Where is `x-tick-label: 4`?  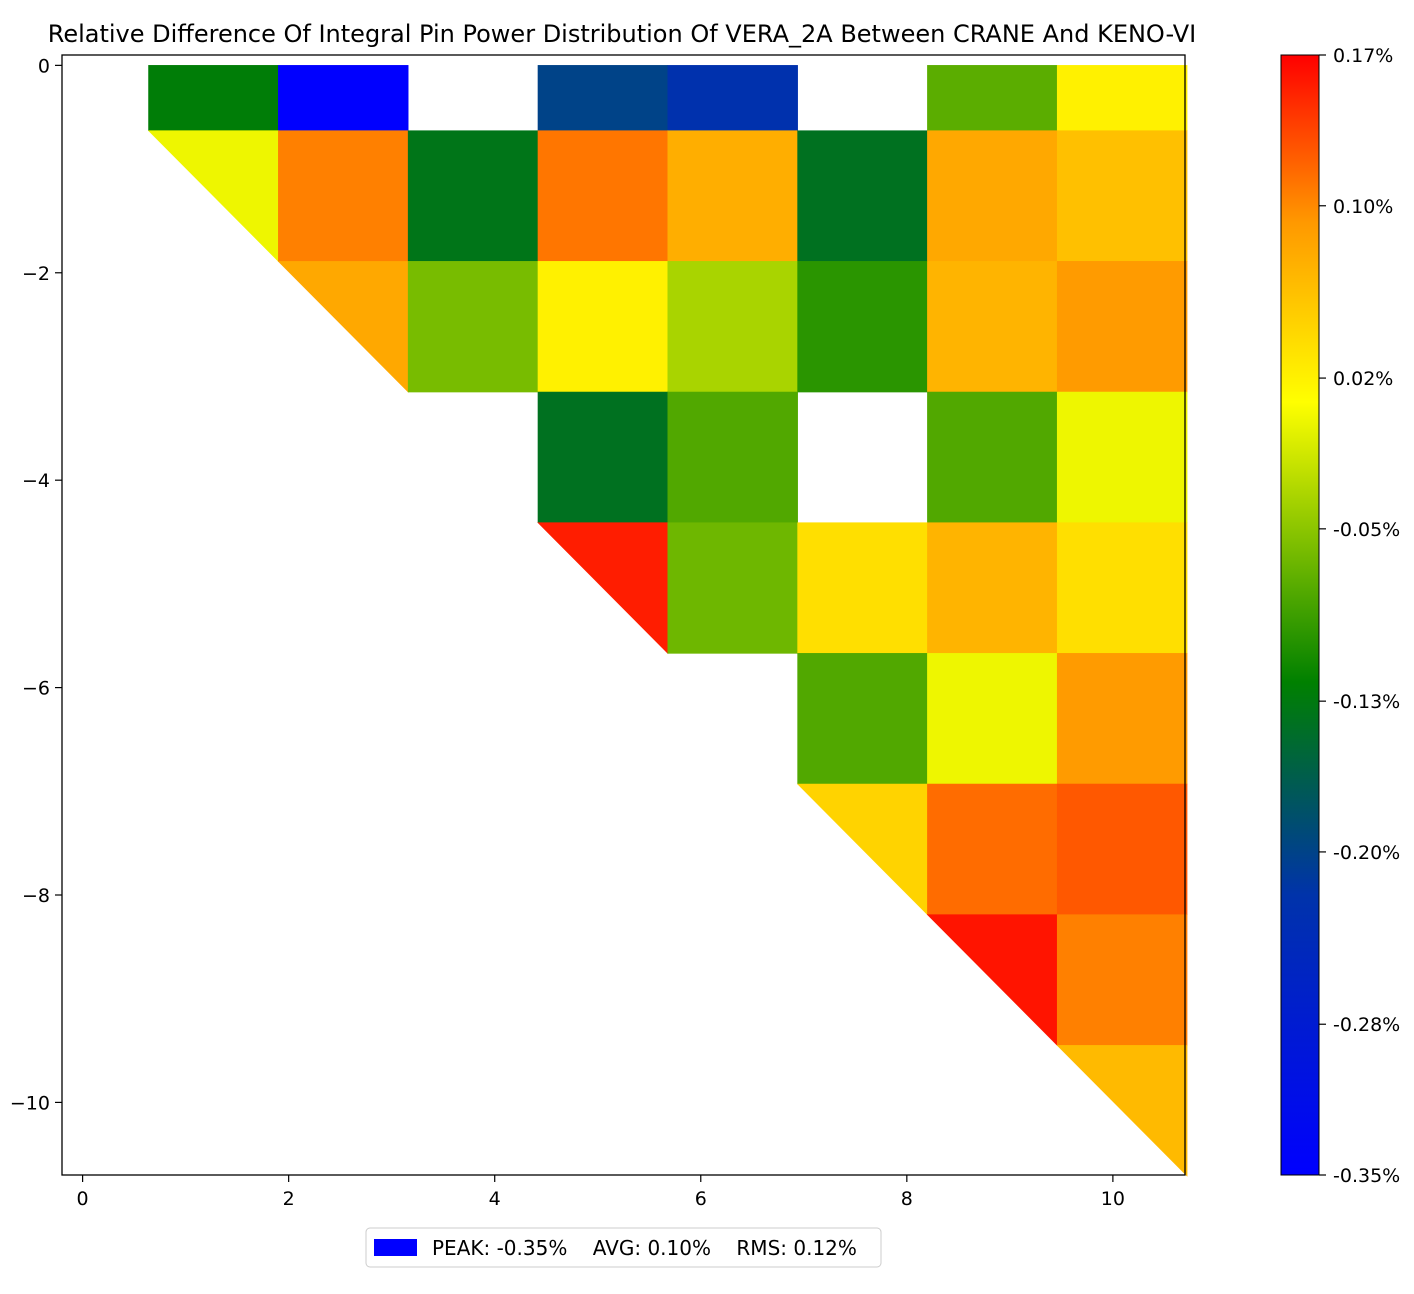 x-tick-label: 4 is located at coordinates (495, 1199).